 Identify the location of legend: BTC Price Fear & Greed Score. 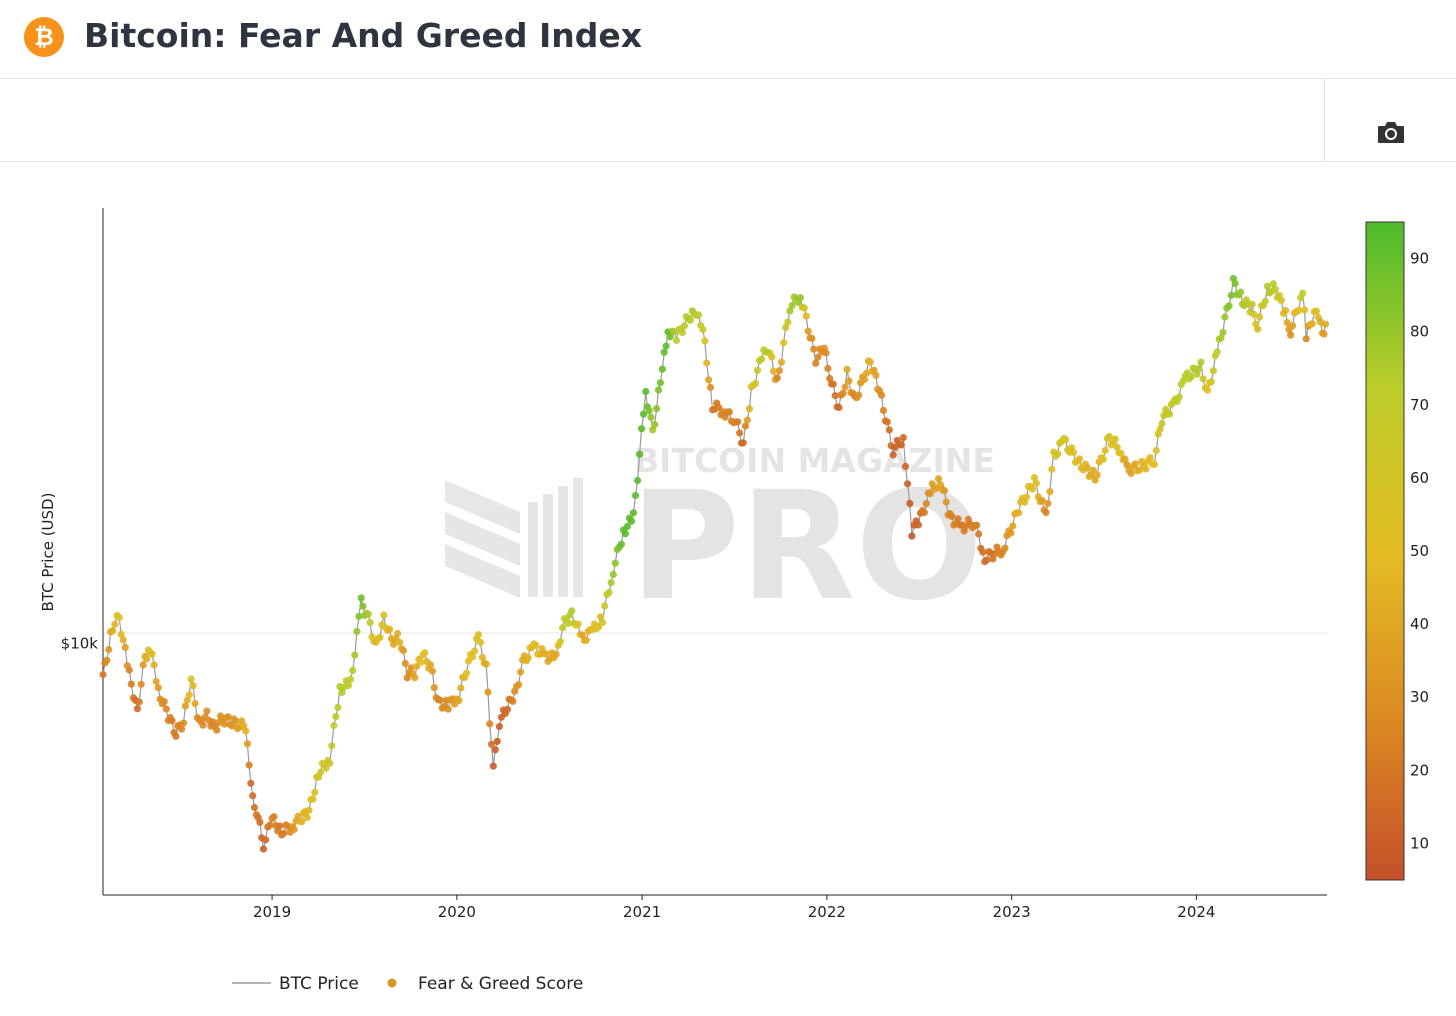
(407, 984).